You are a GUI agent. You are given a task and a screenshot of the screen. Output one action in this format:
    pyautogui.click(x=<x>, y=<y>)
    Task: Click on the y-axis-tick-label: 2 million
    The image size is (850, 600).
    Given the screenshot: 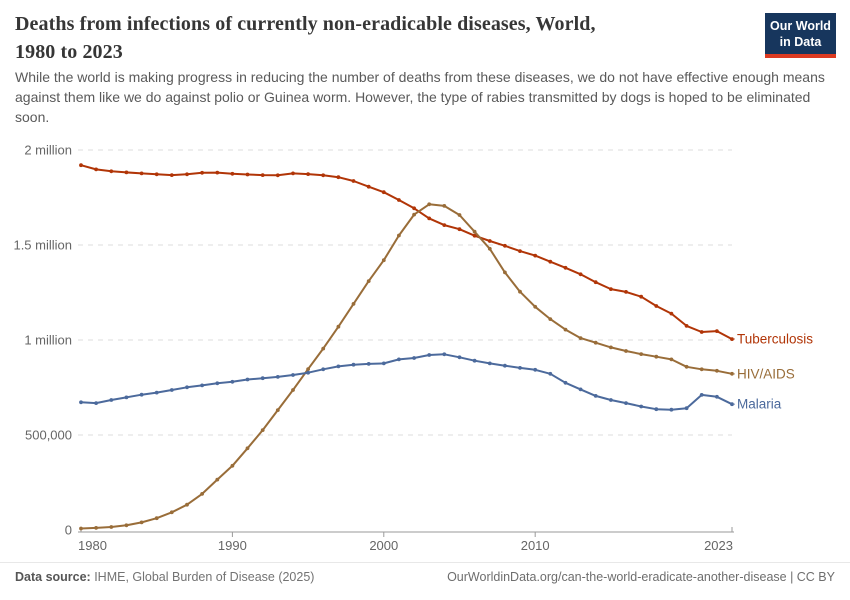 What is the action you would take?
    pyautogui.click(x=48, y=150)
    